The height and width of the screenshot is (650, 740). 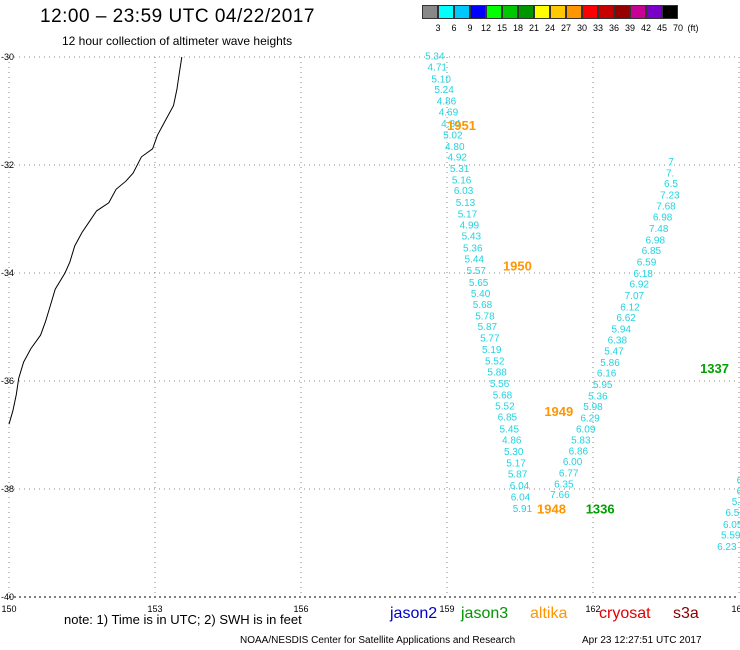 I want to click on pass-time-label: 1336, so click(x=600, y=508).